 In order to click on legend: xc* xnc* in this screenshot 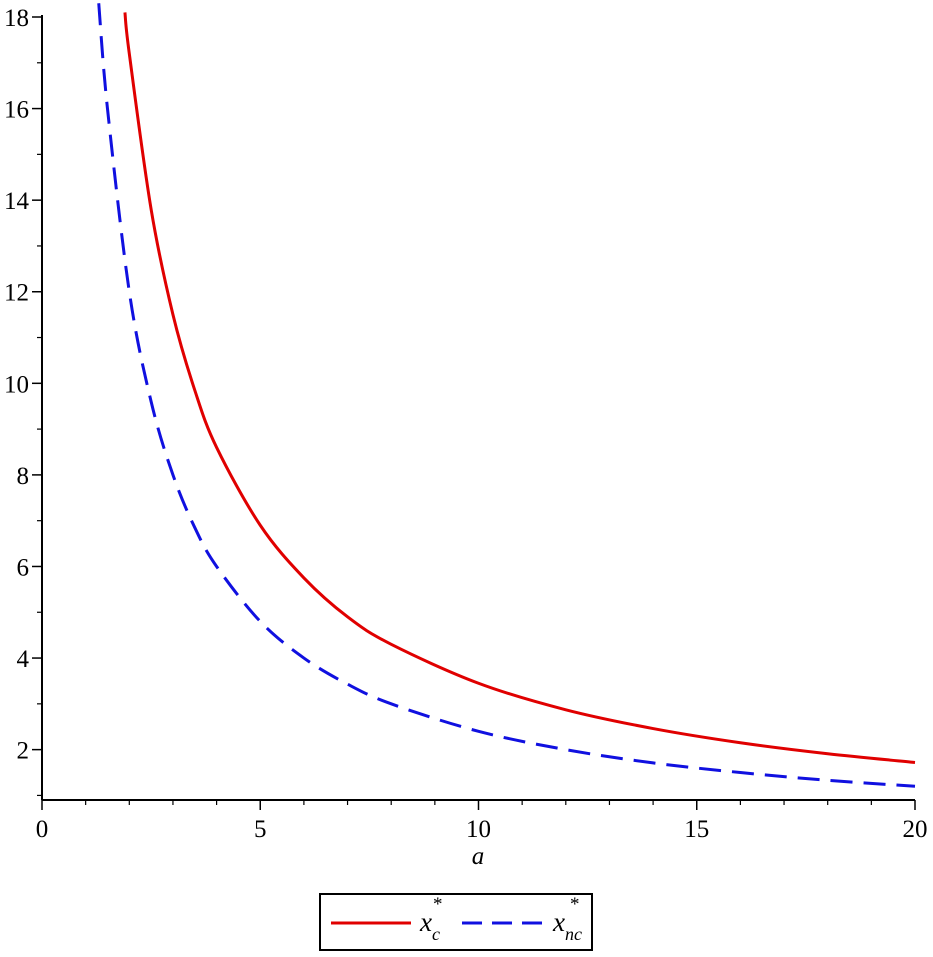, I will do `click(456, 922)`.